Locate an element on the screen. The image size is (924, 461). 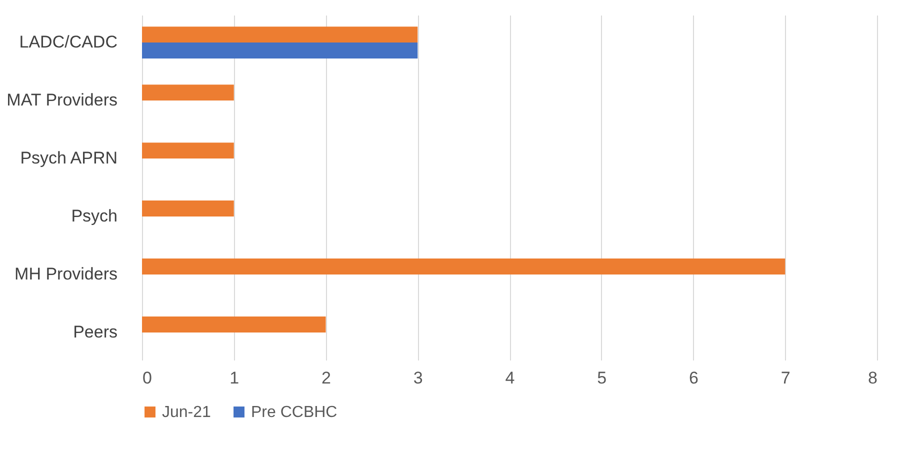
legend-label: Jun-21 is located at coordinates (187, 412).